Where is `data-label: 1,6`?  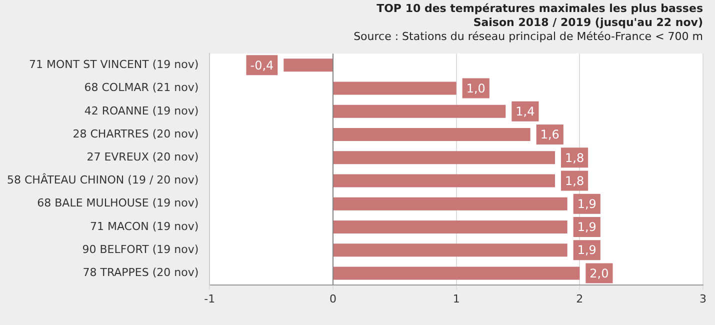
data-label: 1,6 is located at coordinates (550, 135).